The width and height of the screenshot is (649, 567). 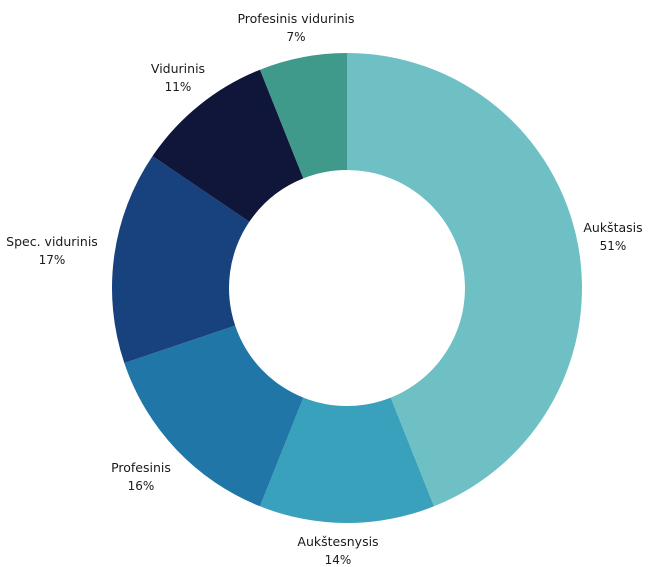 What do you see at coordinates (178, 68) in the screenshot?
I see `slice-label-4: Vidurinis` at bounding box center [178, 68].